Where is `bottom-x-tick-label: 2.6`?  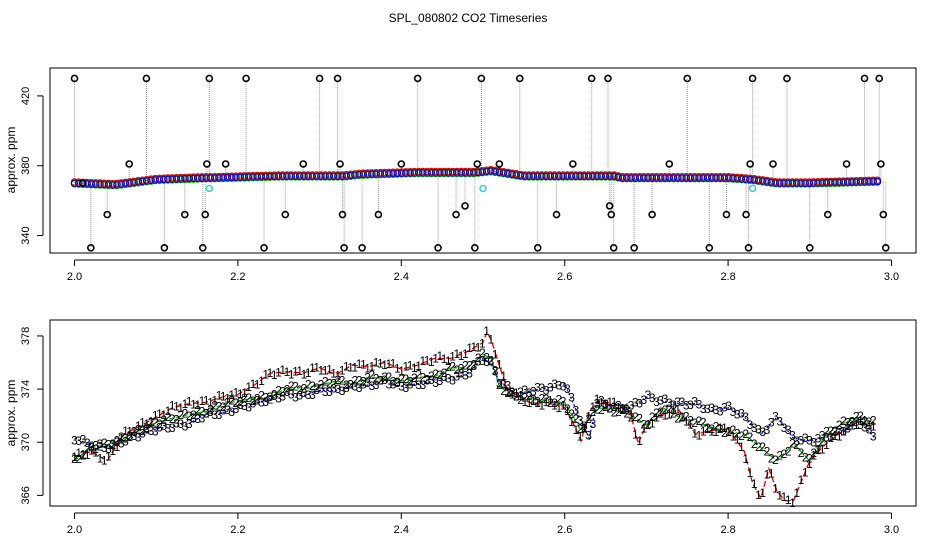
bottom-x-tick-label: 2.6 is located at coordinates (564, 530).